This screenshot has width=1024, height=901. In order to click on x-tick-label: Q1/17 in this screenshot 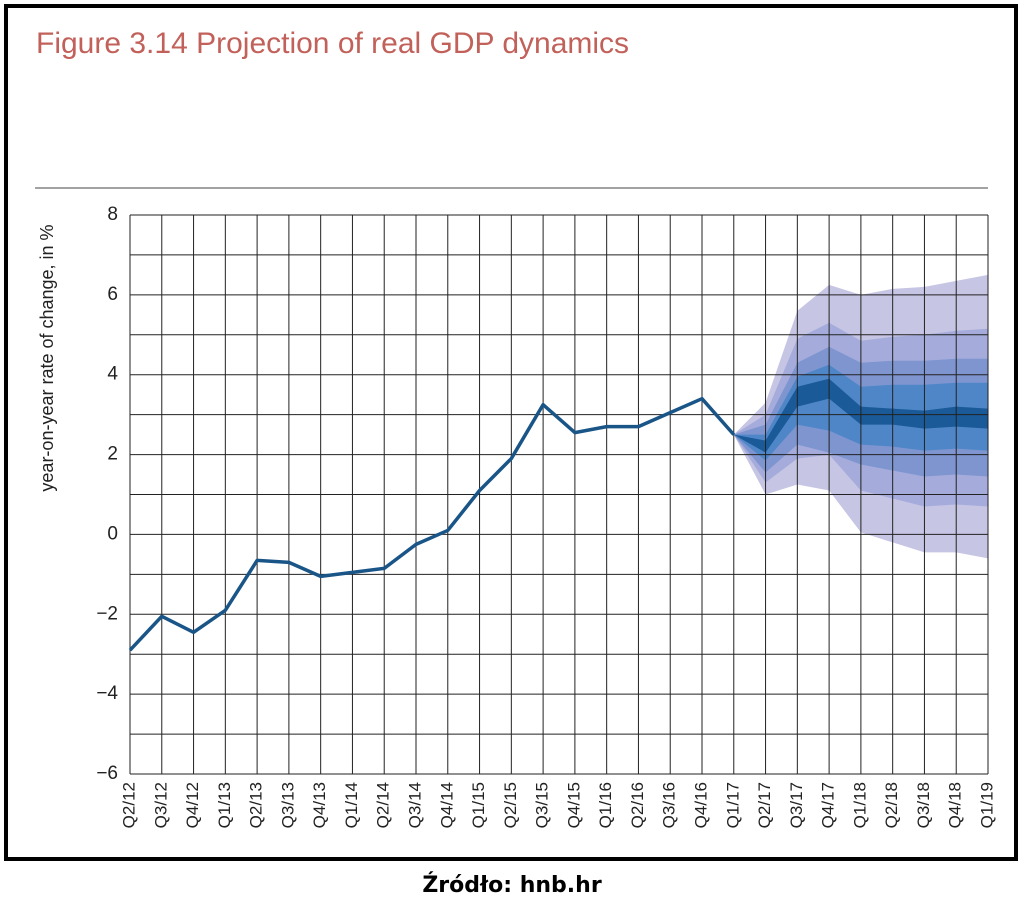, I will do `click(732, 805)`.